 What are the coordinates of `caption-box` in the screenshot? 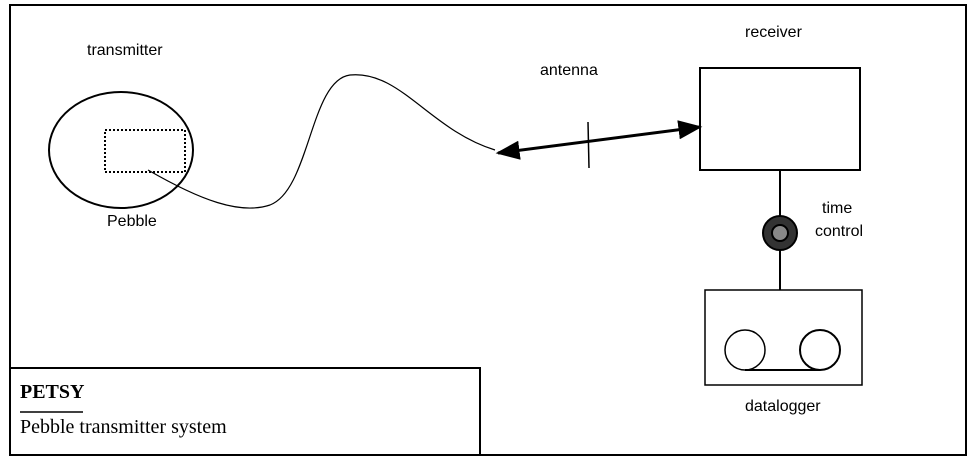 It's located at (245, 411).